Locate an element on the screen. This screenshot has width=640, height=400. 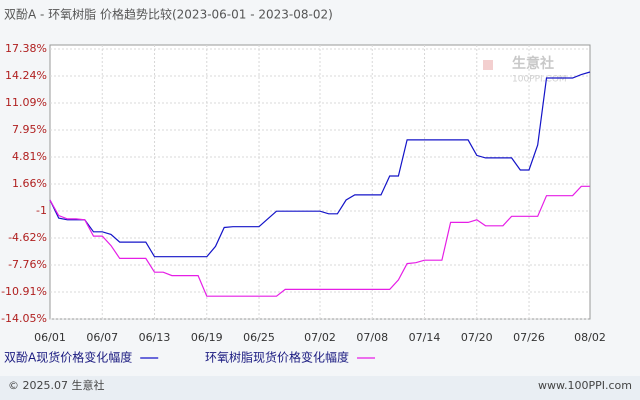
x-tick-label: 06/13 is located at coordinates (155, 337).